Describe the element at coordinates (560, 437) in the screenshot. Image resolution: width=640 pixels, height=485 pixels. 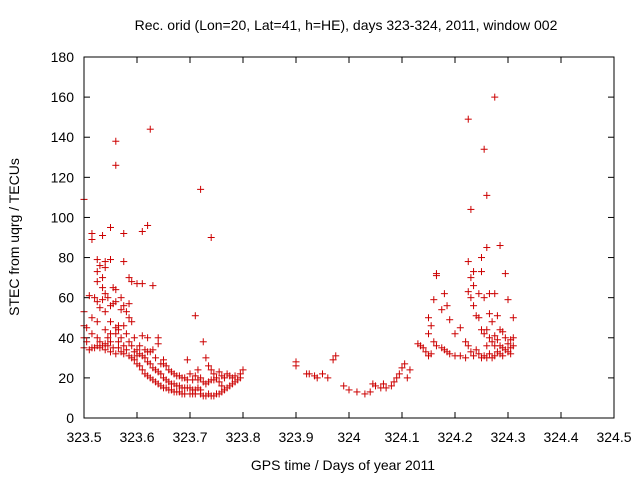
I see `x-tick-label: 324.4` at that location.